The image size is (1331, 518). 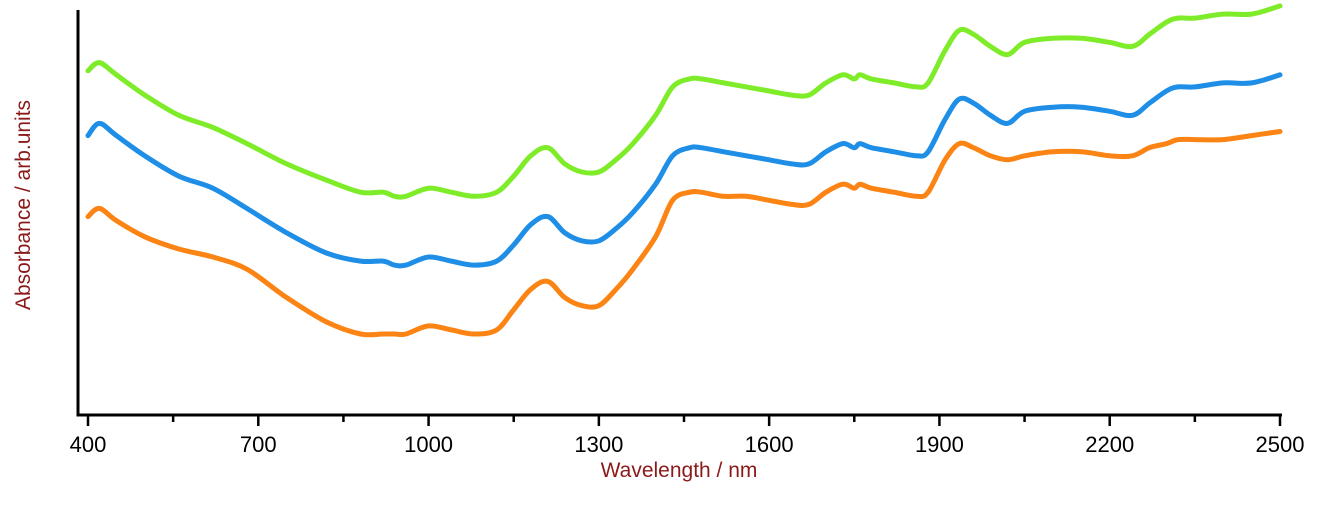 I want to click on y-axis-title: Absorbance / arb.units, so click(x=23, y=205).